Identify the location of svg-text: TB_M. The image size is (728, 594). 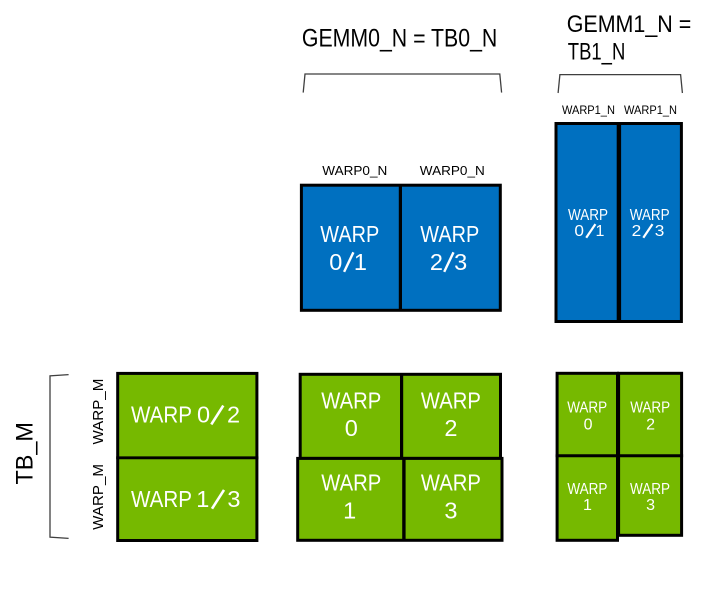
(24, 453).